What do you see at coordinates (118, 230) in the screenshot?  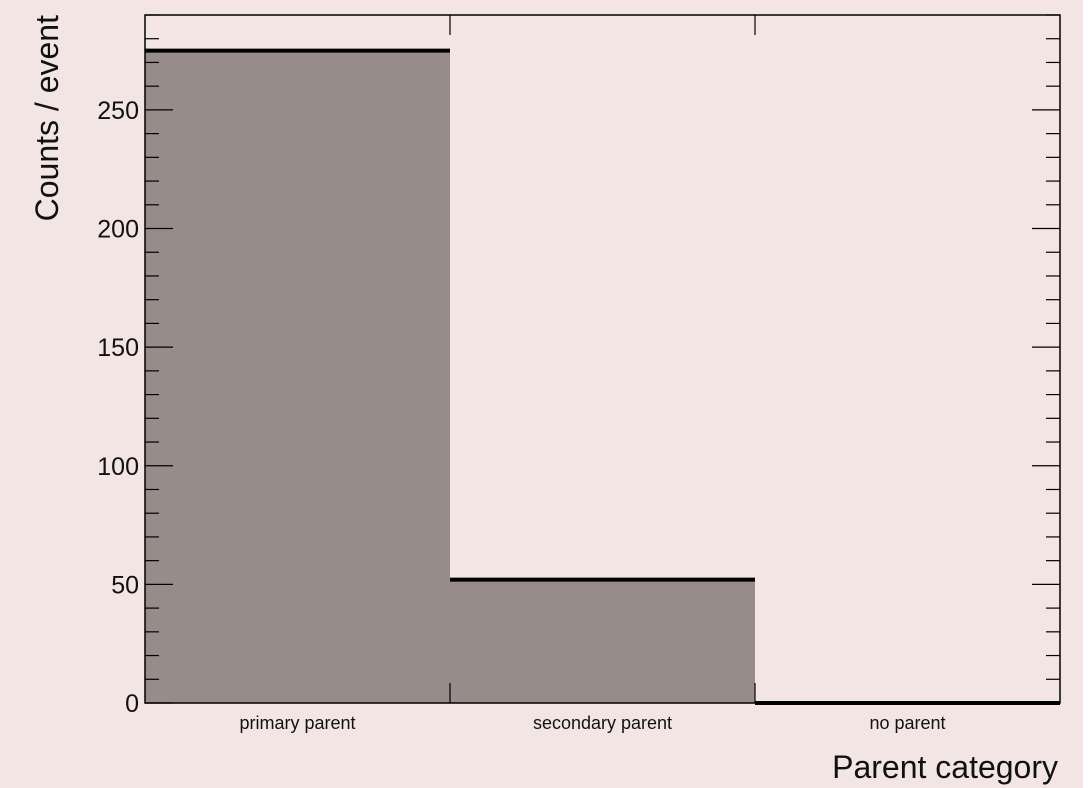 I see `y-tick-label: 200` at bounding box center [118, 230].